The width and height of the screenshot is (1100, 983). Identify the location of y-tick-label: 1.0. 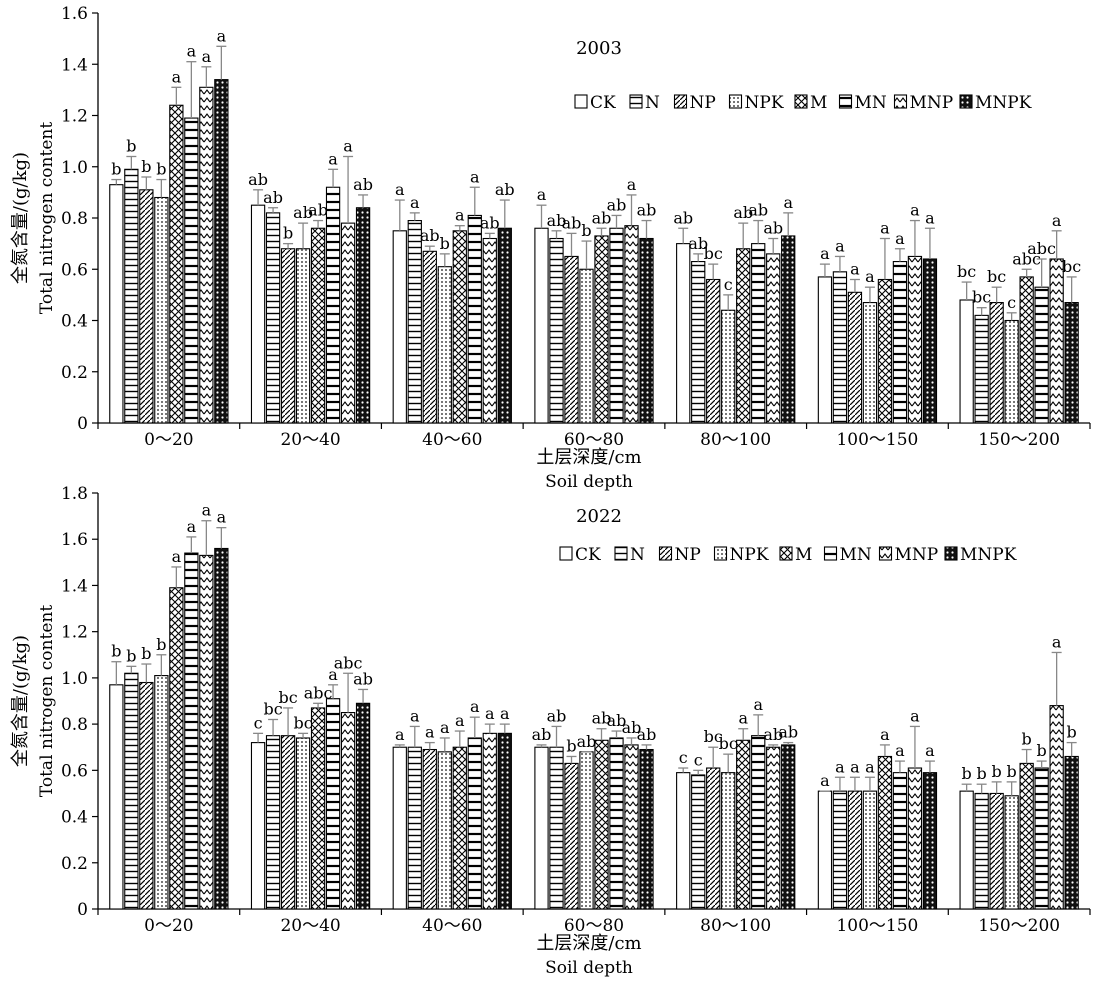
(74, 168).